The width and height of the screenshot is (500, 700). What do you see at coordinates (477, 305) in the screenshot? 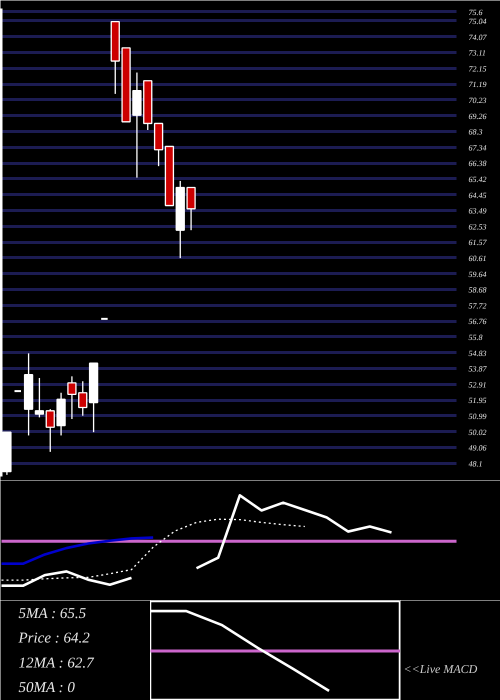
I see `y-tick-label: 57.72` at bounding box center [477, 305].